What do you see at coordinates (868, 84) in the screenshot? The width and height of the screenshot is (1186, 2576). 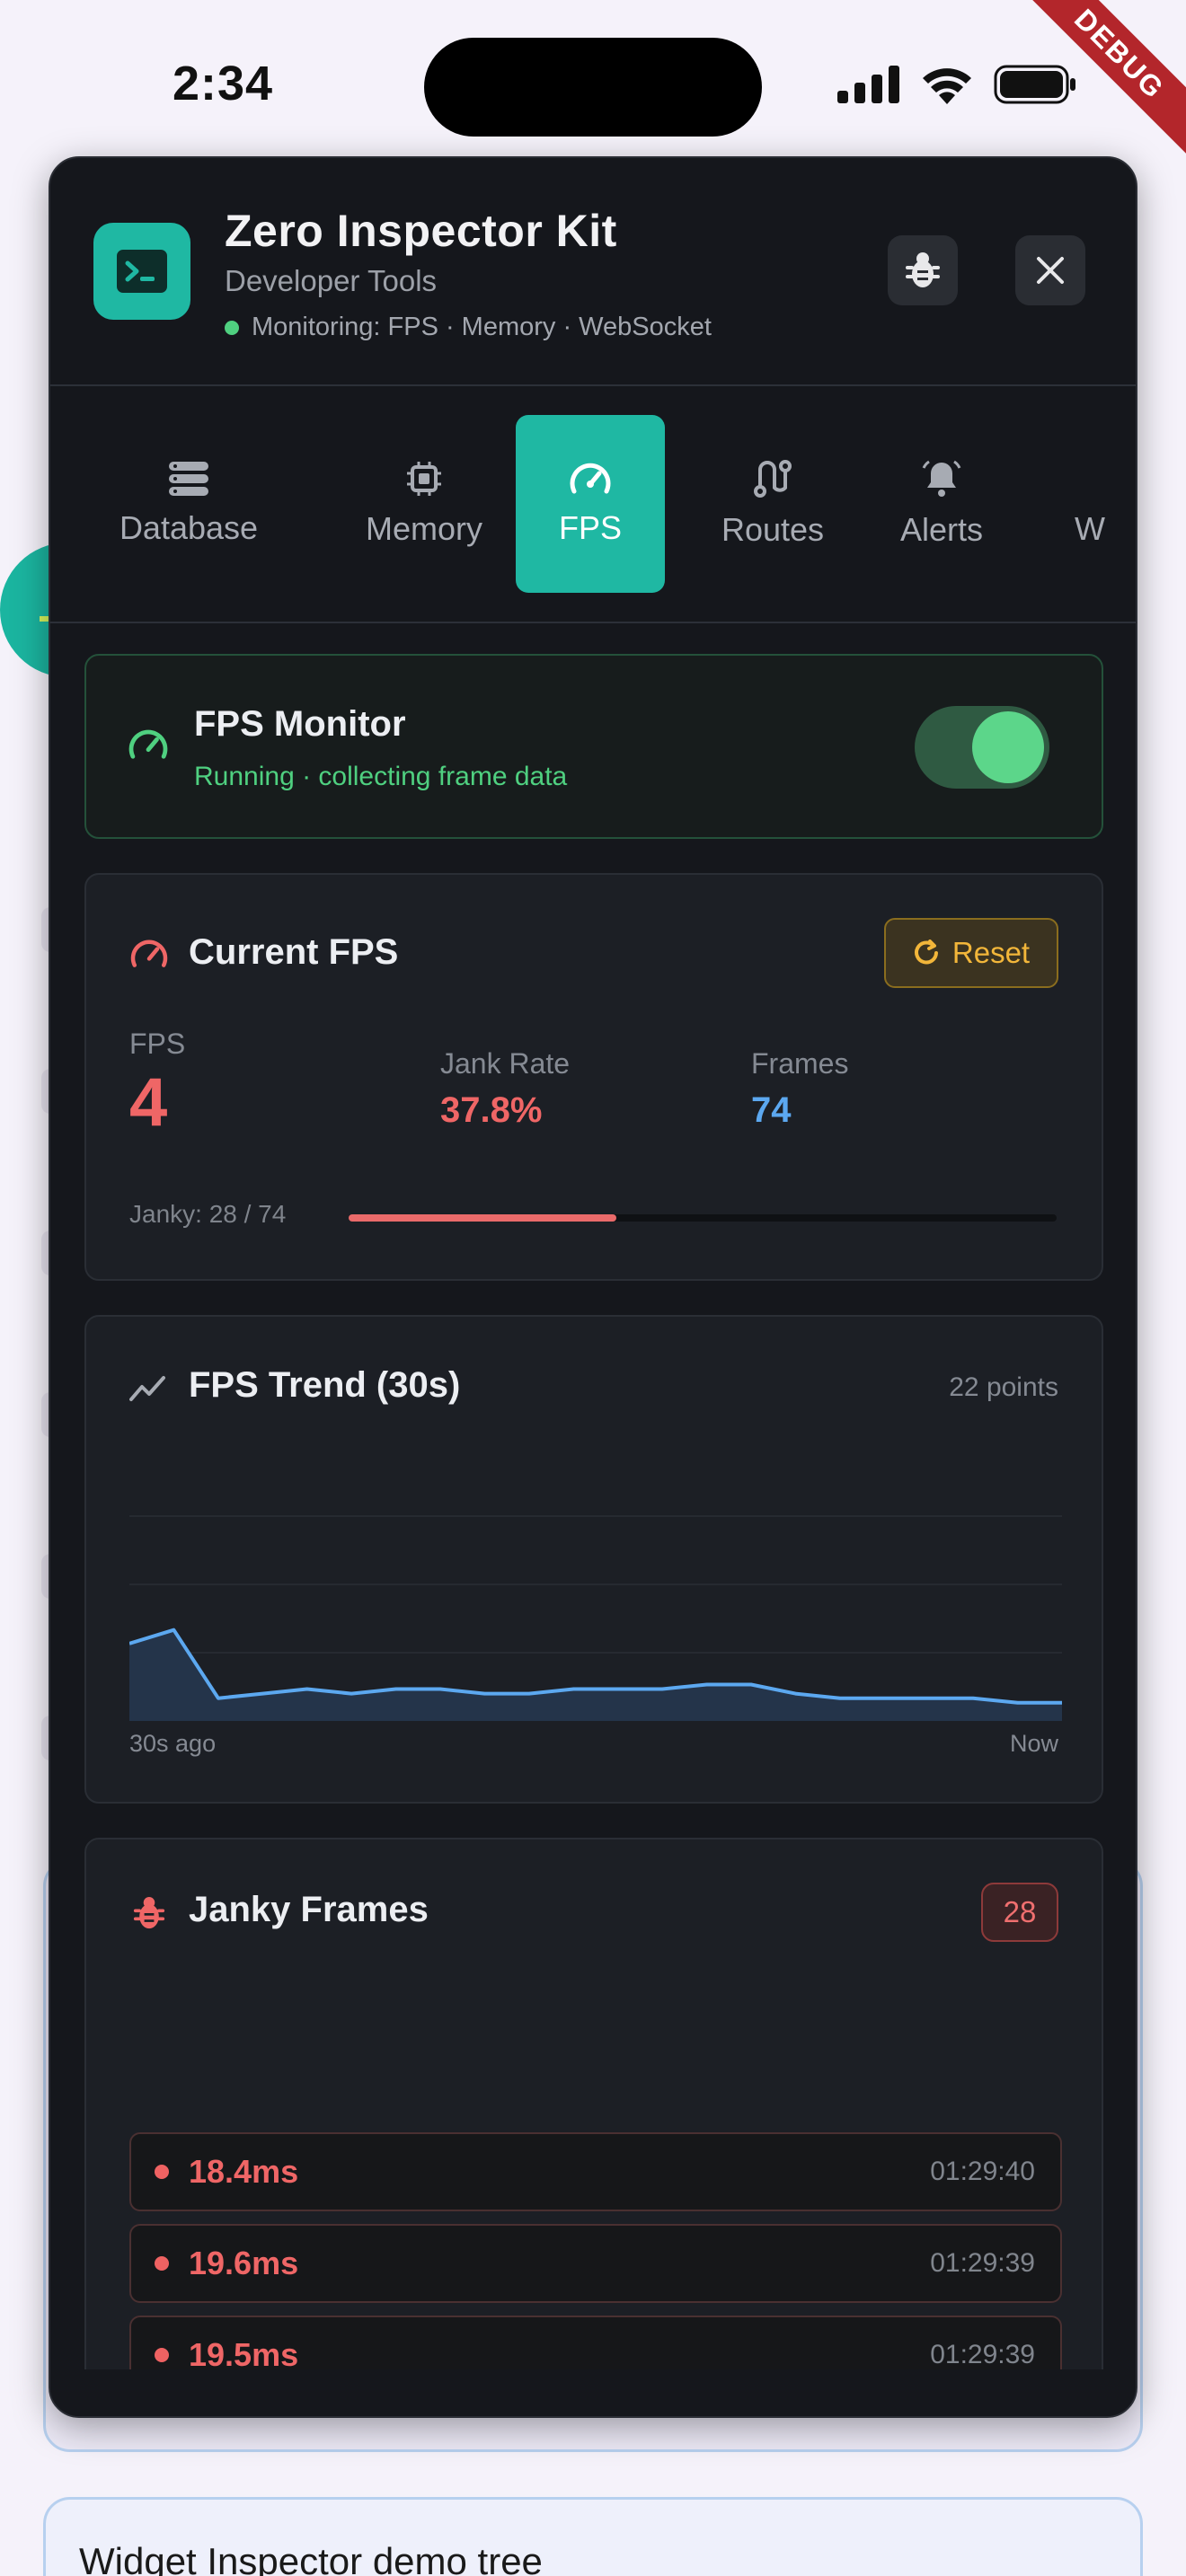 I see `signal-icon` at bounding box center [868, 84].